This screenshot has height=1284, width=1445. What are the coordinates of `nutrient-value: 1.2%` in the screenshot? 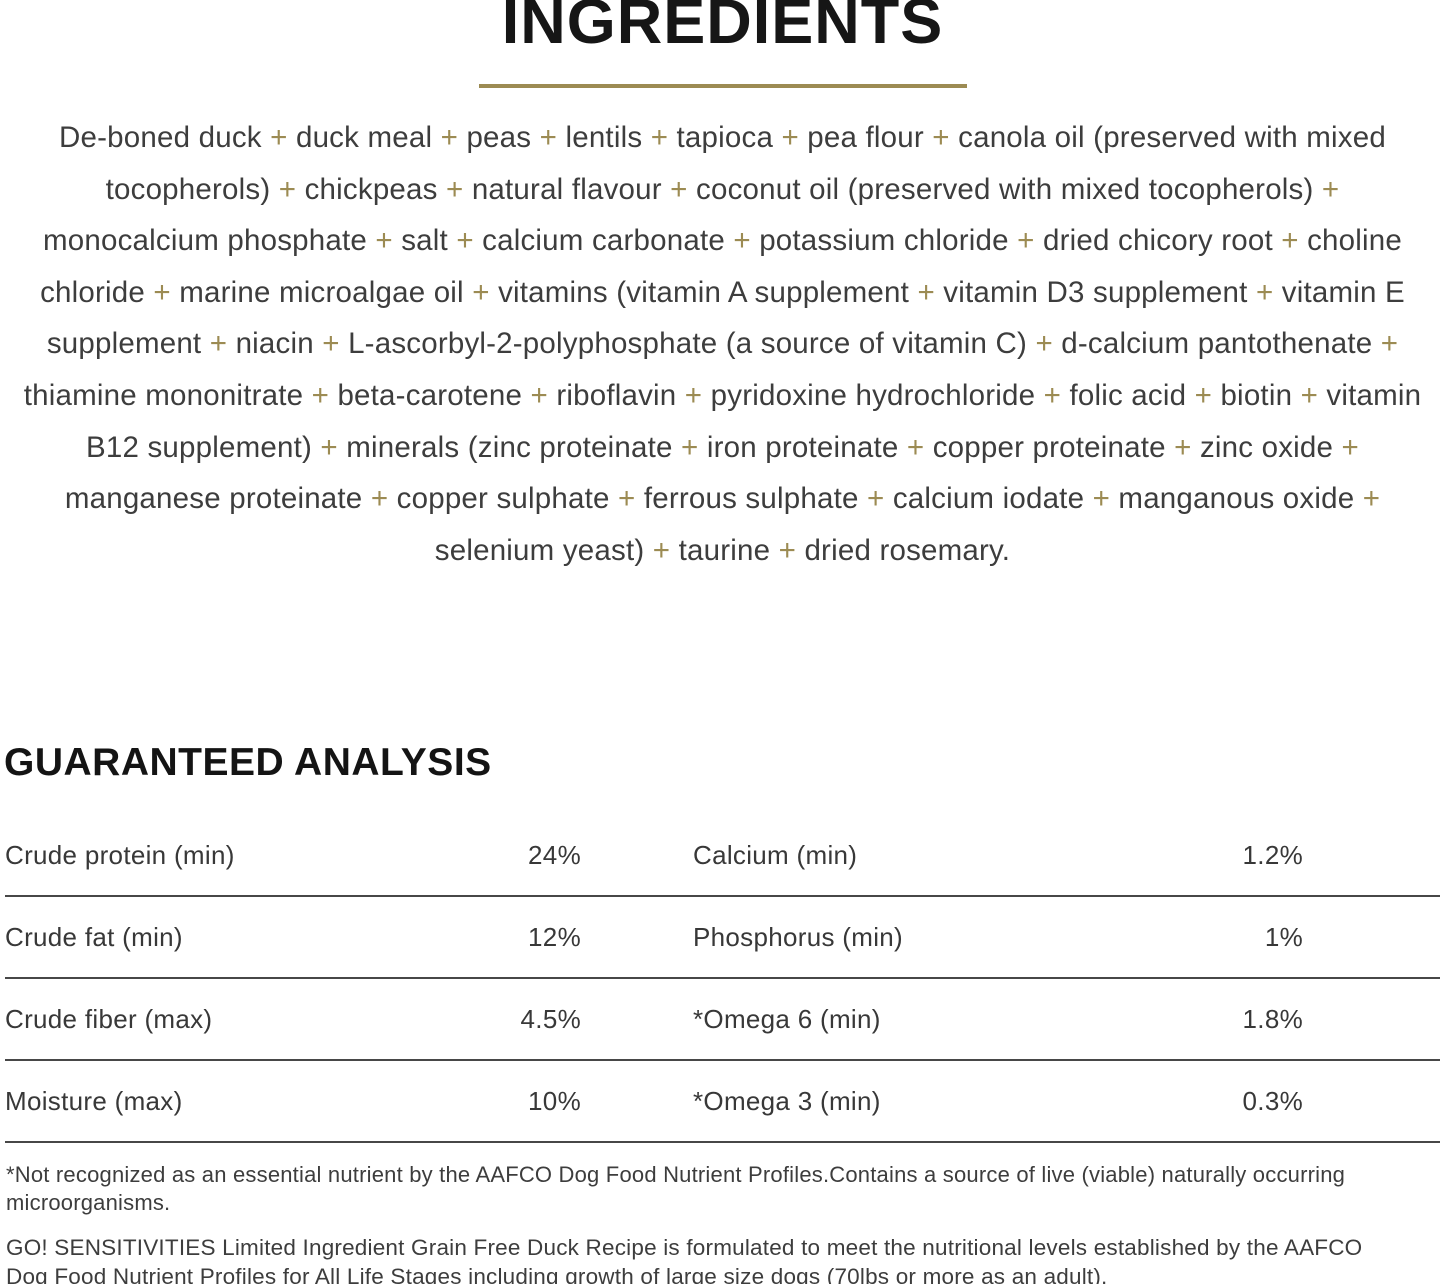 It's located at (1272, 854).